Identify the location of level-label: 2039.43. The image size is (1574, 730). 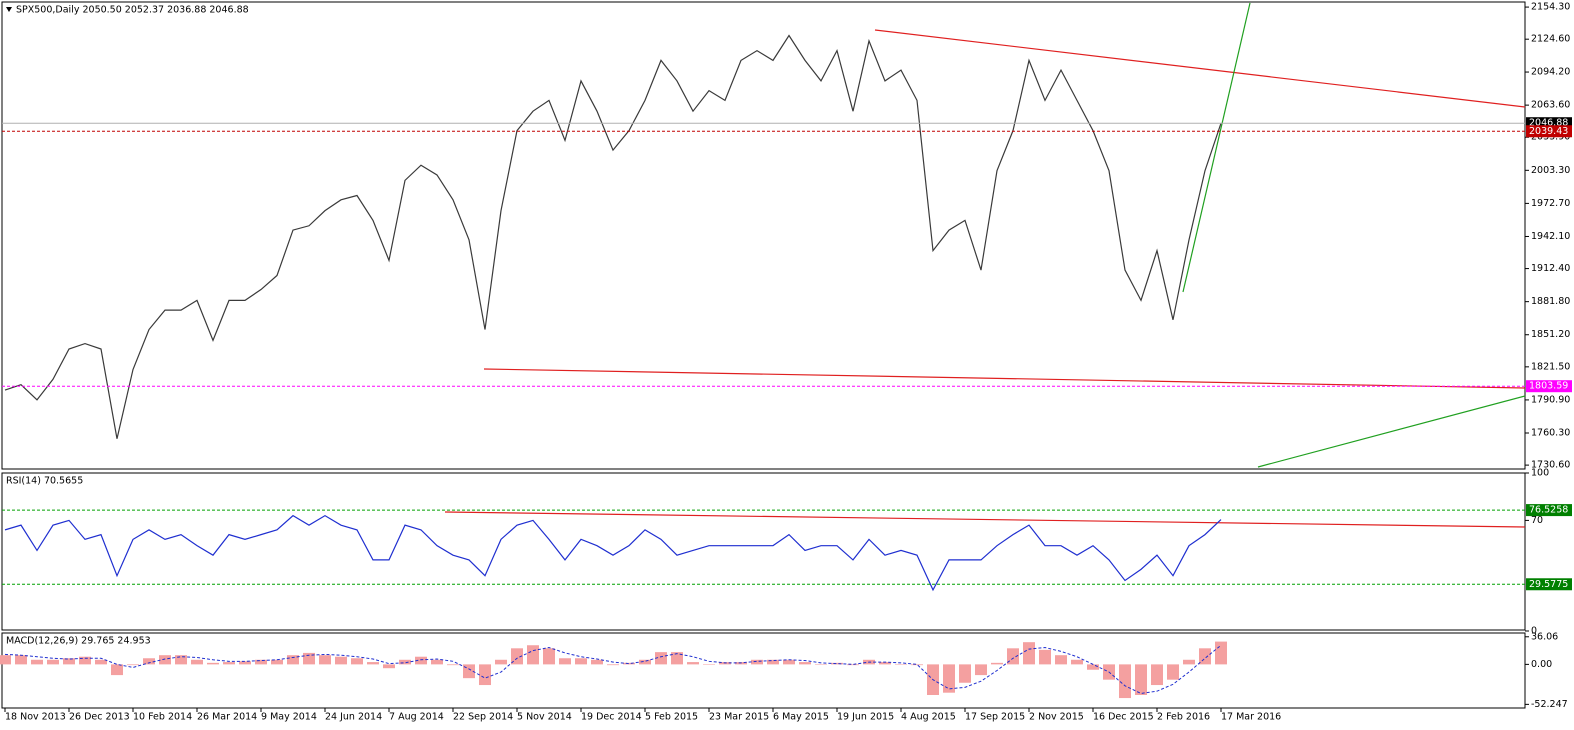
(1548, 131).